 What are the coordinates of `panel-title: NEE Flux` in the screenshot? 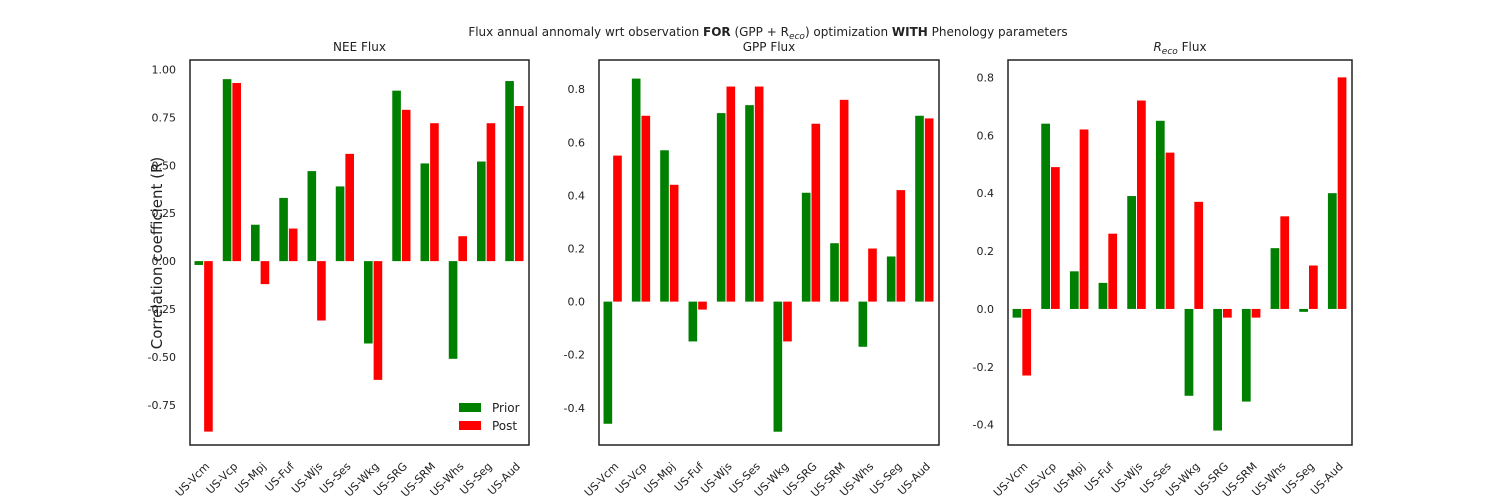 It's located at (359, 47).